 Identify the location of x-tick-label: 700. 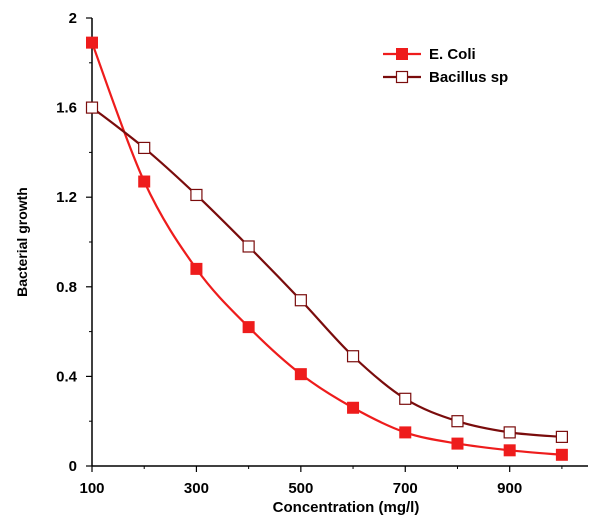
(405, 488).